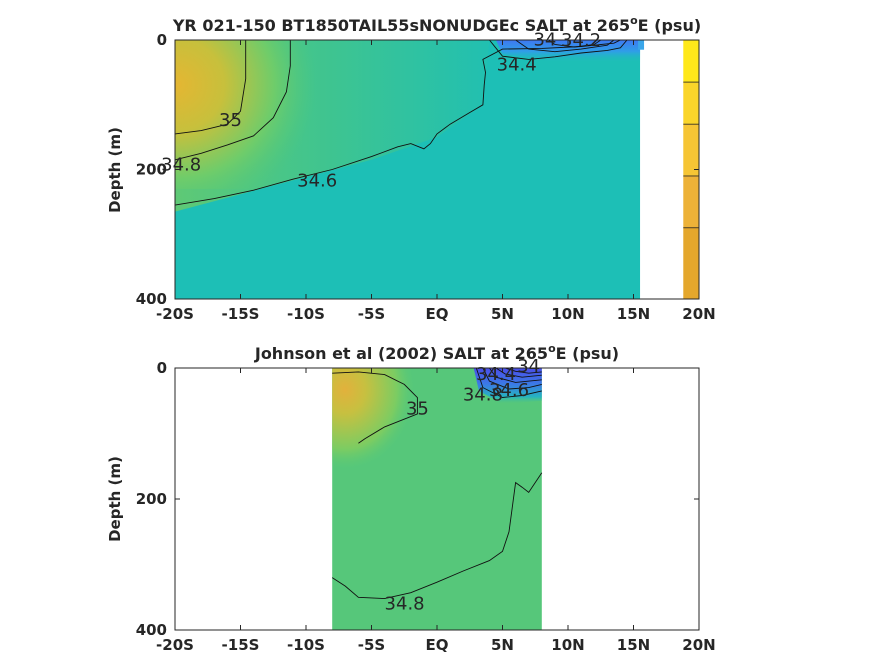  Describe the element at coordinates (230, 120) in the screenshot. I see `top-contour-label: 35` at that location.